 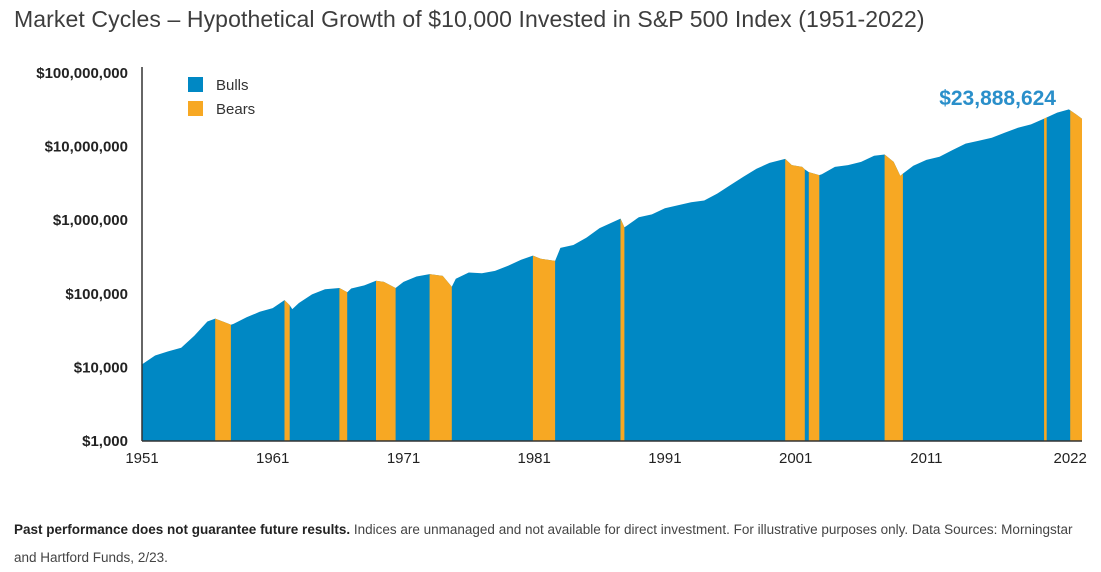 I want to click on y-tick-label: $1,000, so click(x=105, y=441).